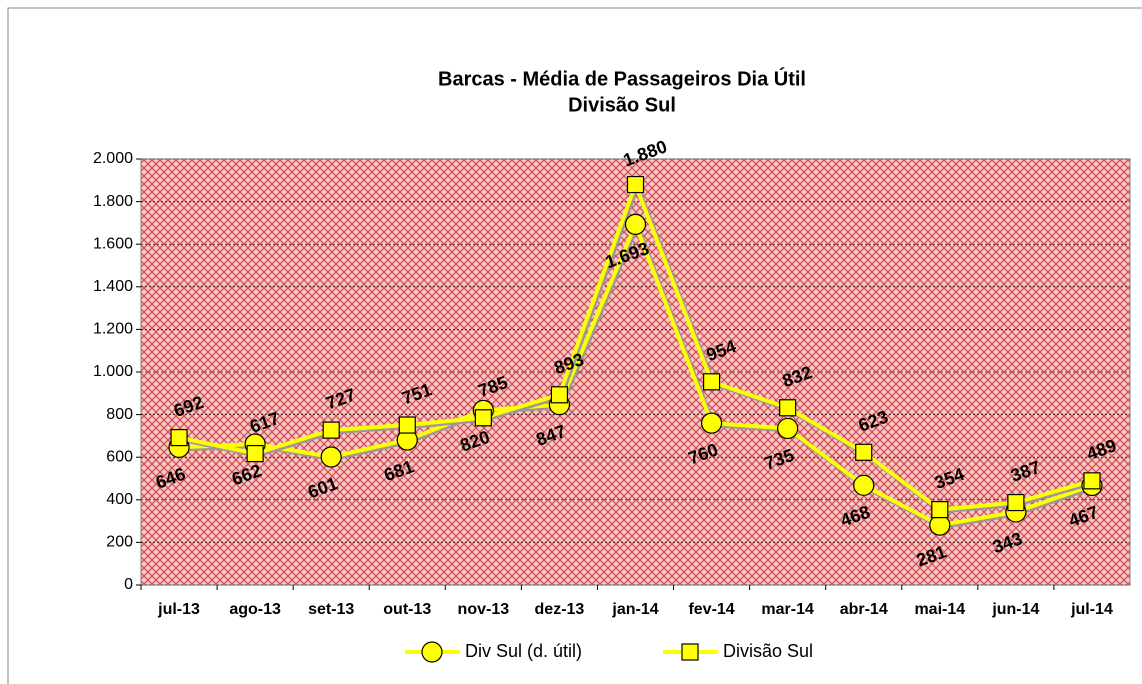 This screenshot has height=684, width=1142. What do you see at coordinates (119, 542) in the screenshot?
I see `y-tick-label: 200` at bounding box center [119, 542].